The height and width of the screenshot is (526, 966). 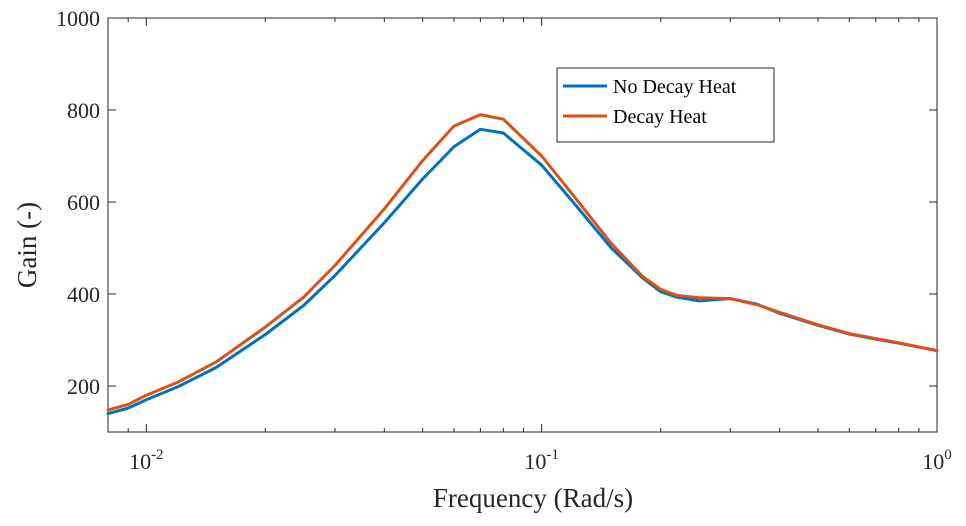 What do you see at coordinates (83, 294) in the screenshot?
I see `y-tick-label: 400` at bounding box center [83, 294].